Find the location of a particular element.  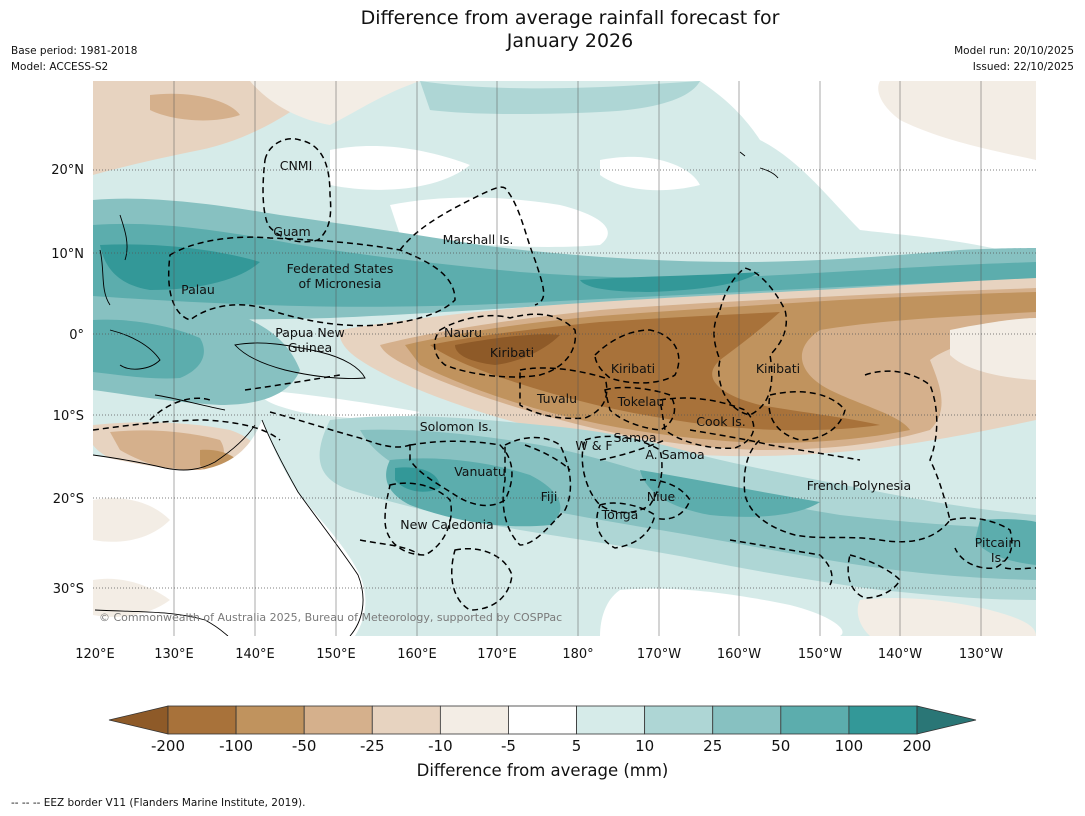

label-marshall-islands: Marshall Is. is located at coordinates (478, 239).